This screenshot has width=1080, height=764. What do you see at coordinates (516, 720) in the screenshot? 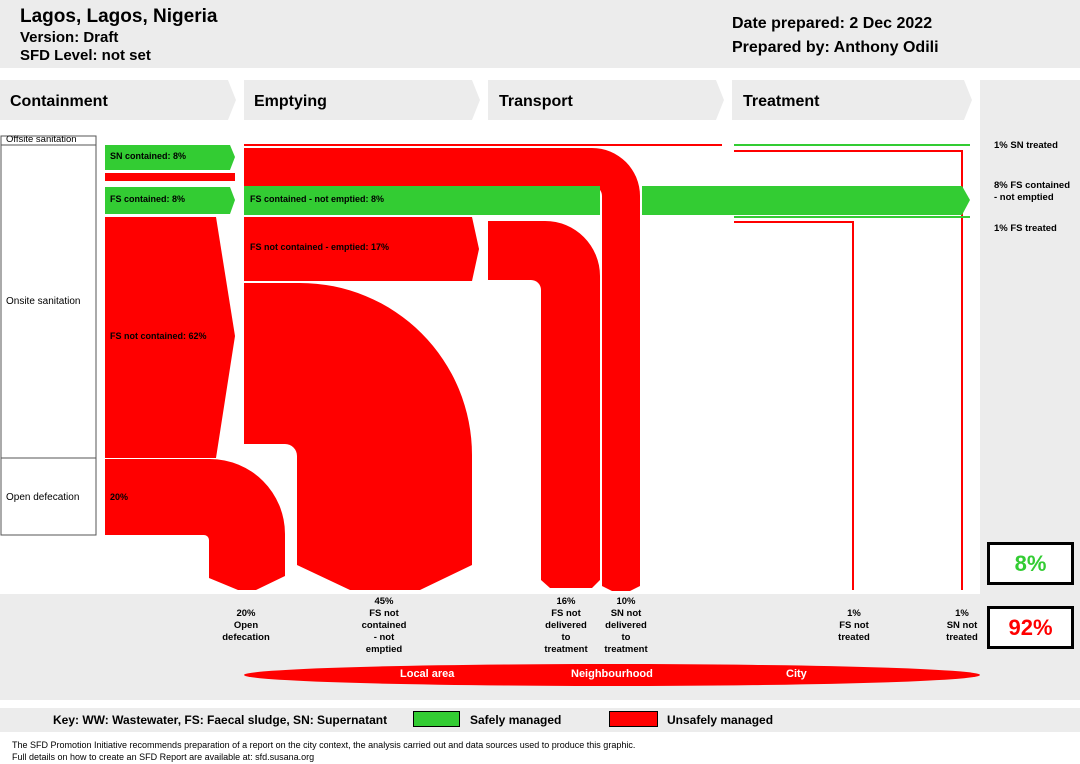
I see `key-safe-label: Safely managed` at bounding box center [516, 720].